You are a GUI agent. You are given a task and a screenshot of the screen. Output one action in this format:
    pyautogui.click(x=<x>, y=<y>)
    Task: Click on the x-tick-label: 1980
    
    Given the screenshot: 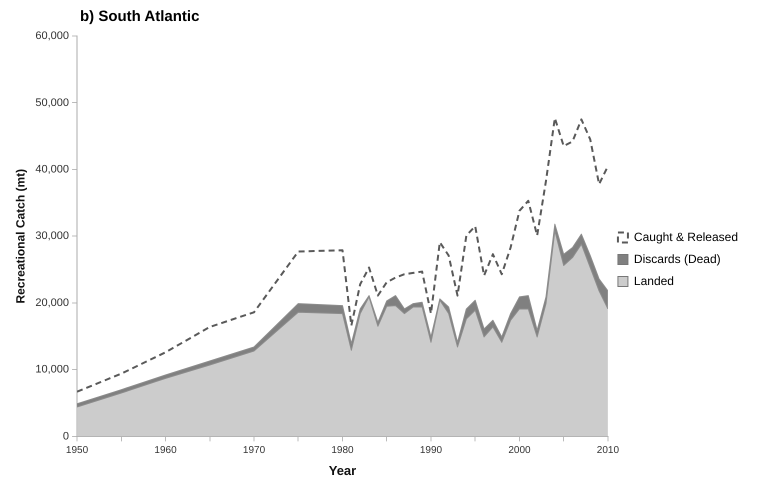 What is the action you would take?
    pyautogui.click(x=342, y=450)
    